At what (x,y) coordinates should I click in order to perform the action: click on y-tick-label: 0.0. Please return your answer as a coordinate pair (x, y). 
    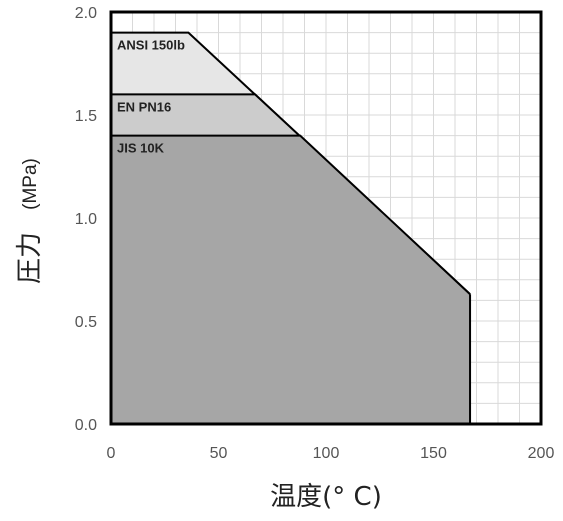
    Looking at the image, I should click on (86, 425).